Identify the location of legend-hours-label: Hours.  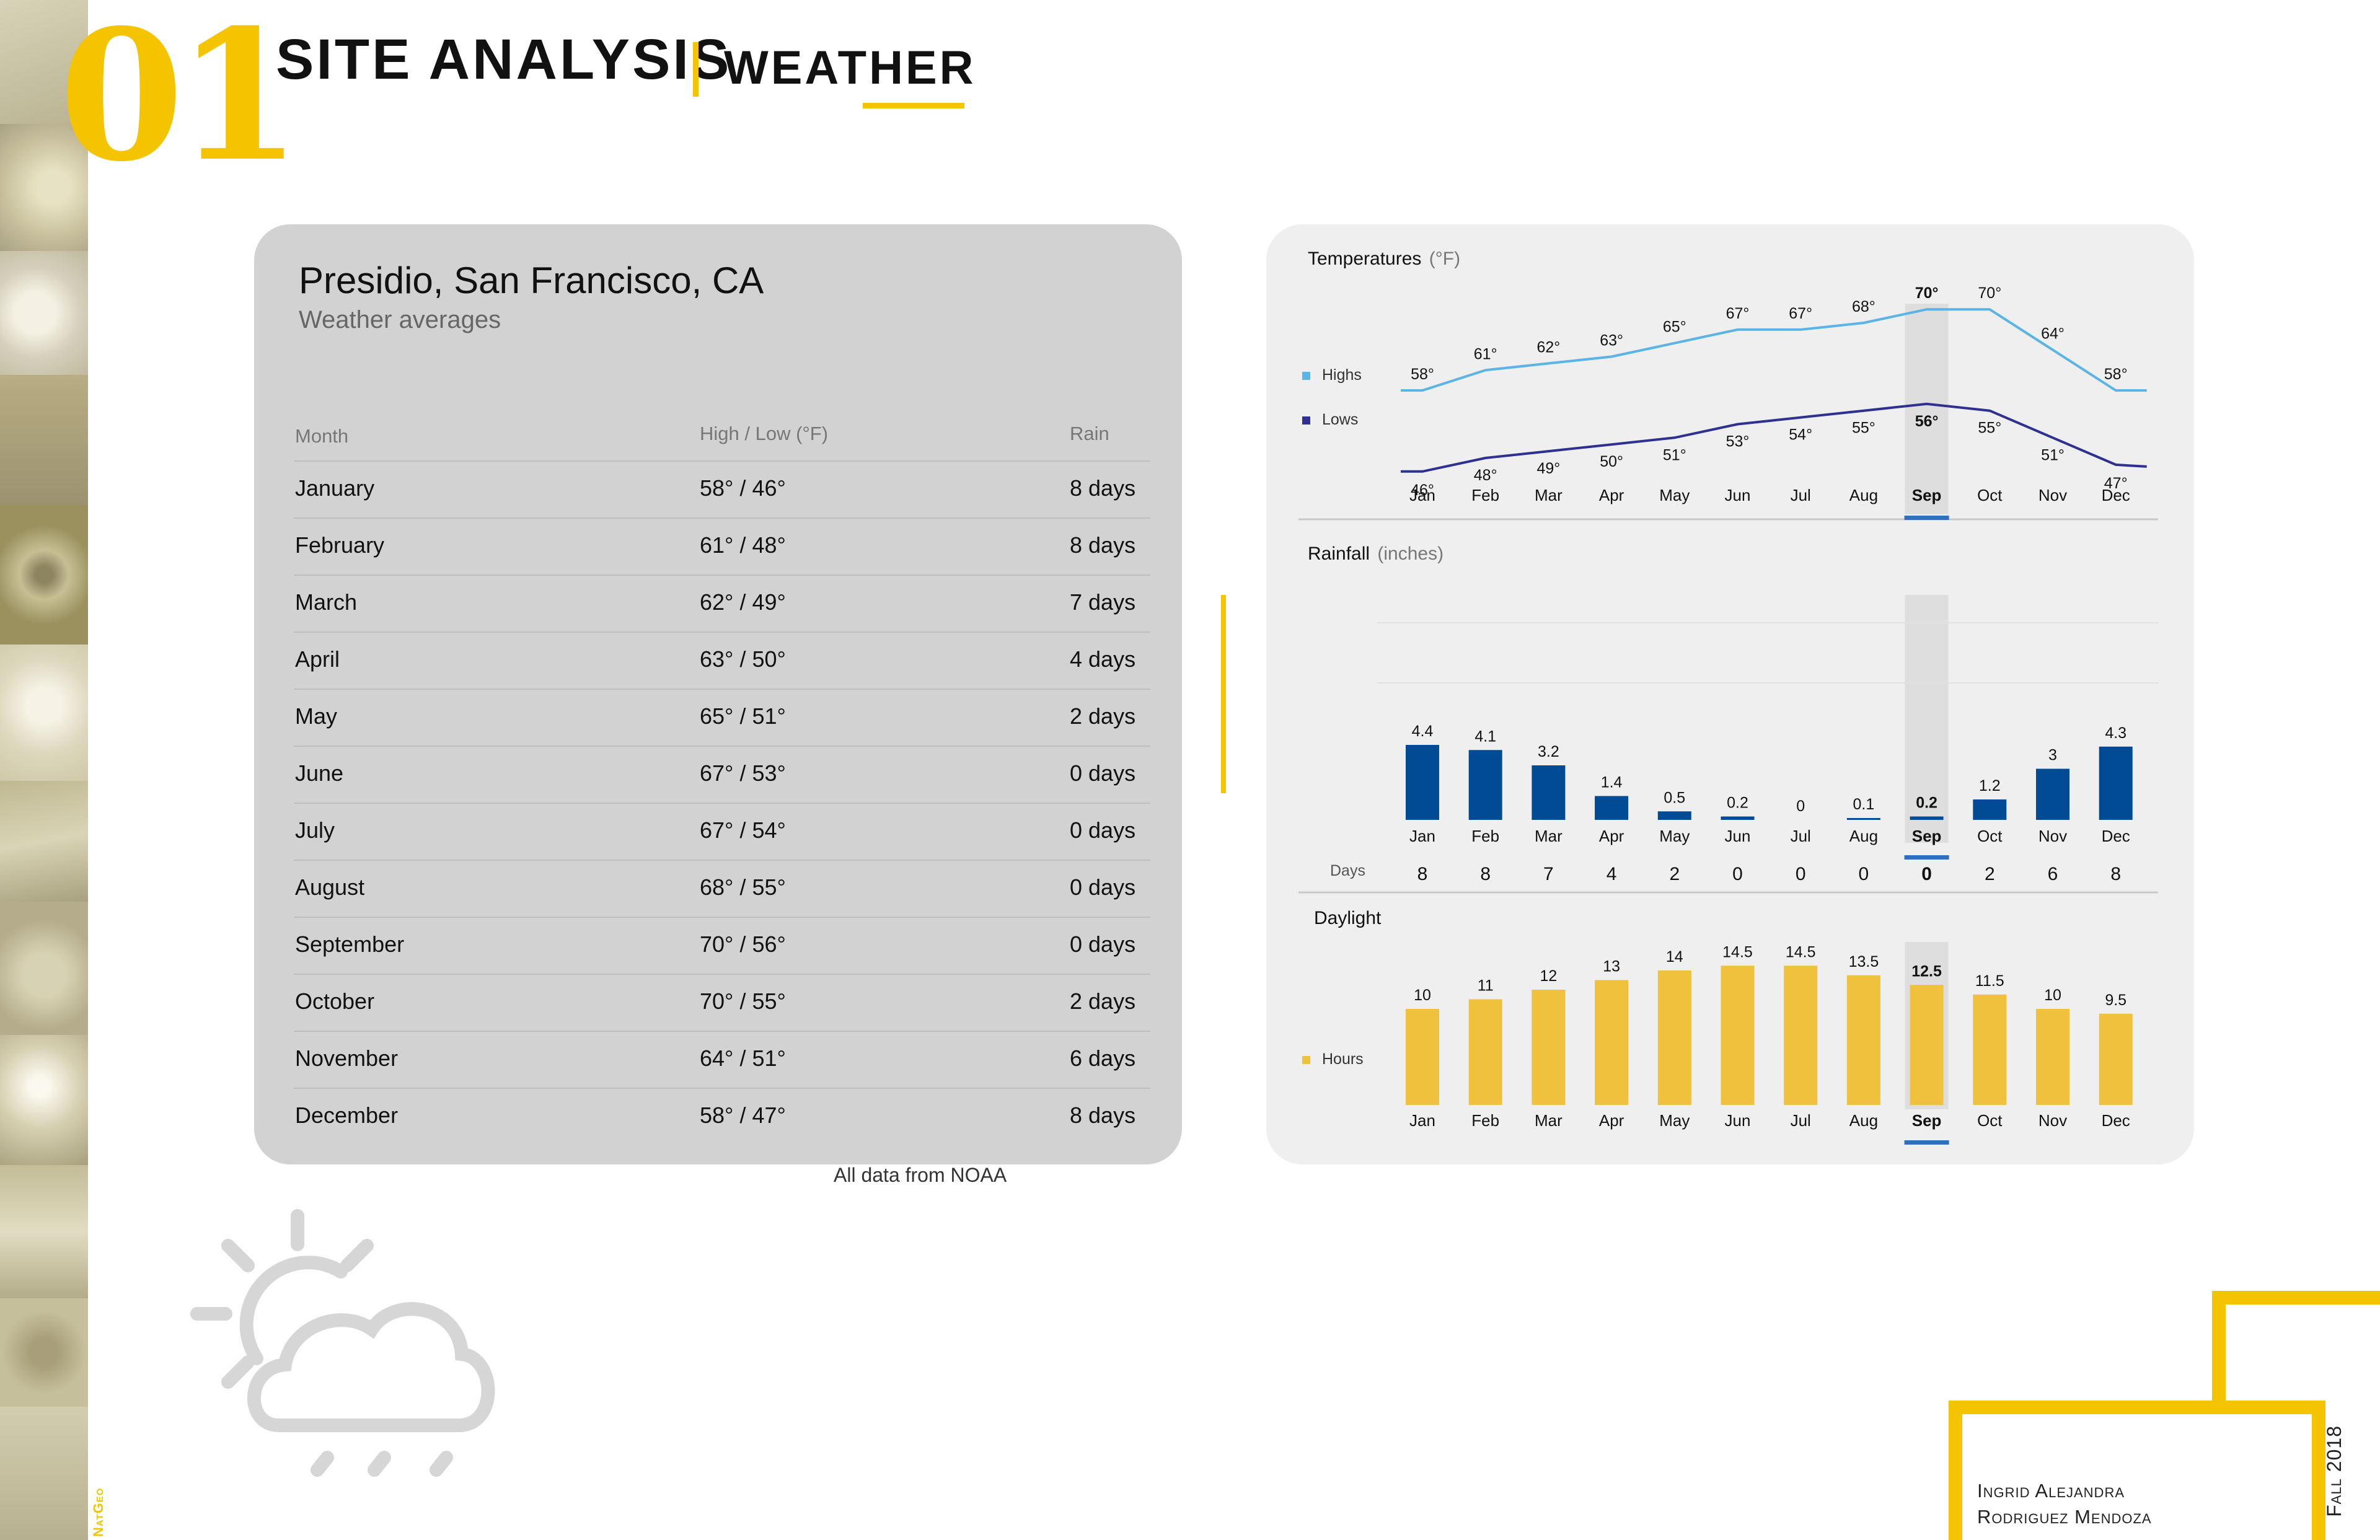
(1343, 1059).